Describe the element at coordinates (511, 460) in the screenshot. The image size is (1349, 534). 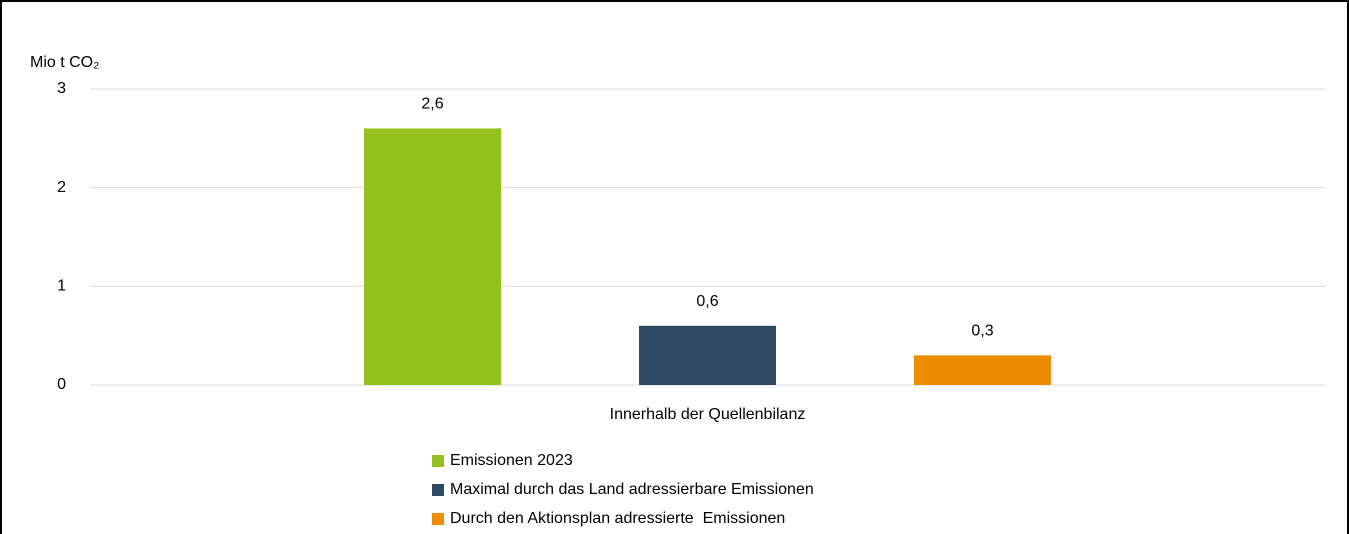
I see `legend-label: Emissionen 2023` at that location.